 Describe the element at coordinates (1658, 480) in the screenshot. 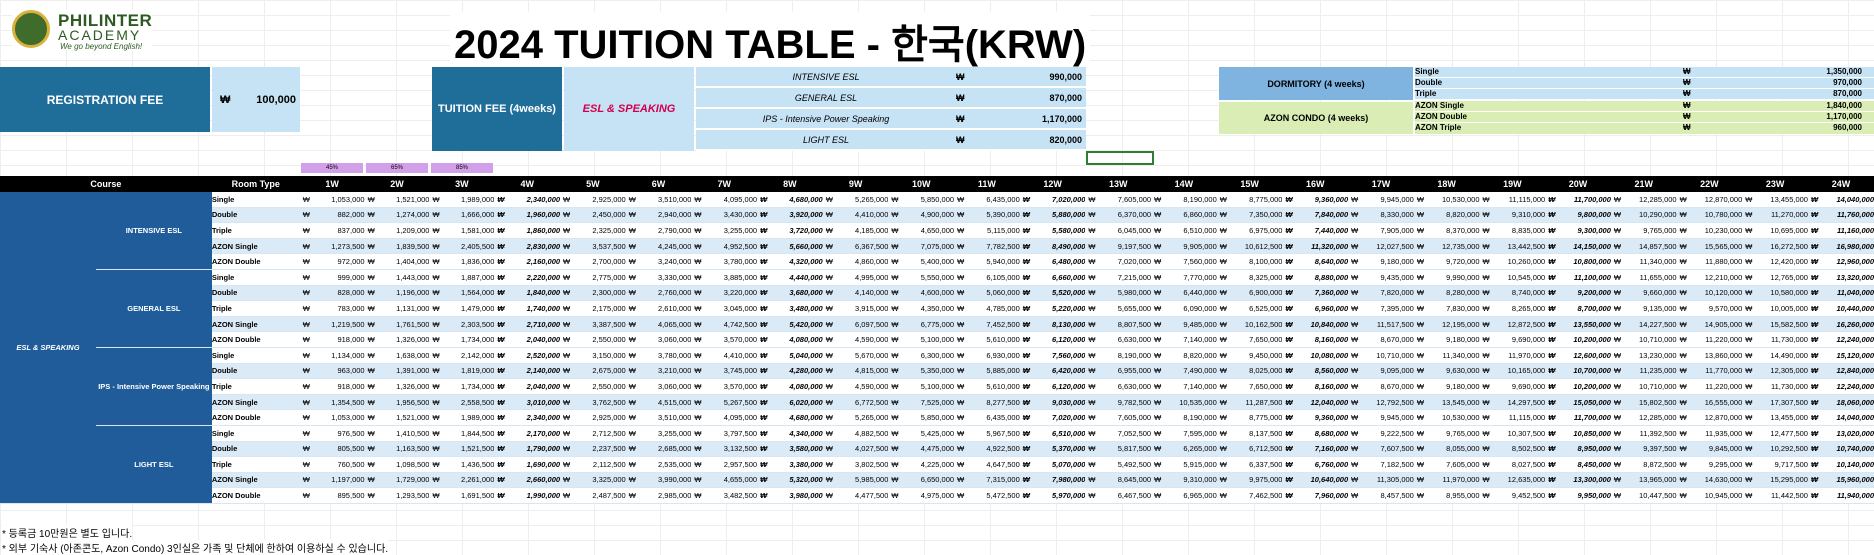

I see `price-value: 13,965,000` at that location.